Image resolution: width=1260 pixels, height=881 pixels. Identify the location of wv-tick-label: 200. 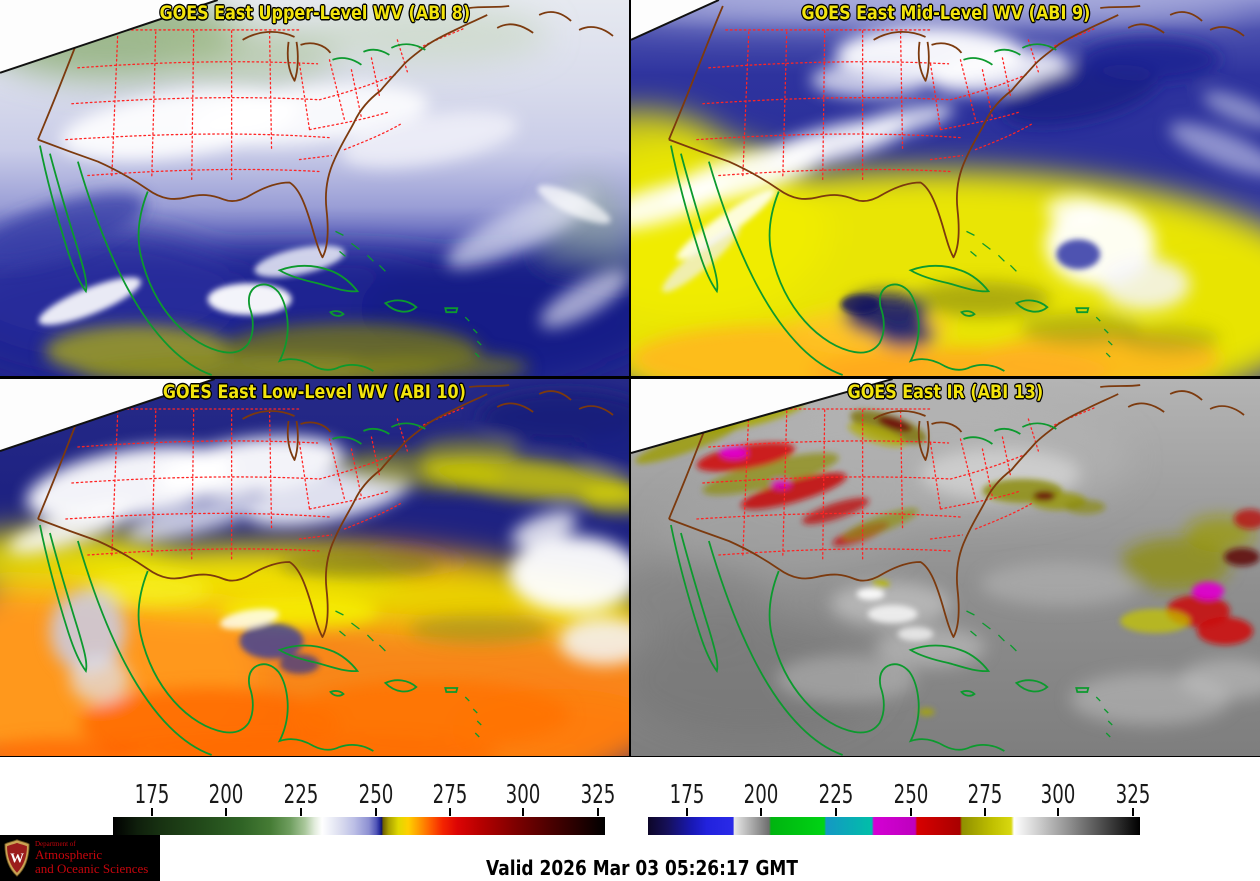
(226, 795).